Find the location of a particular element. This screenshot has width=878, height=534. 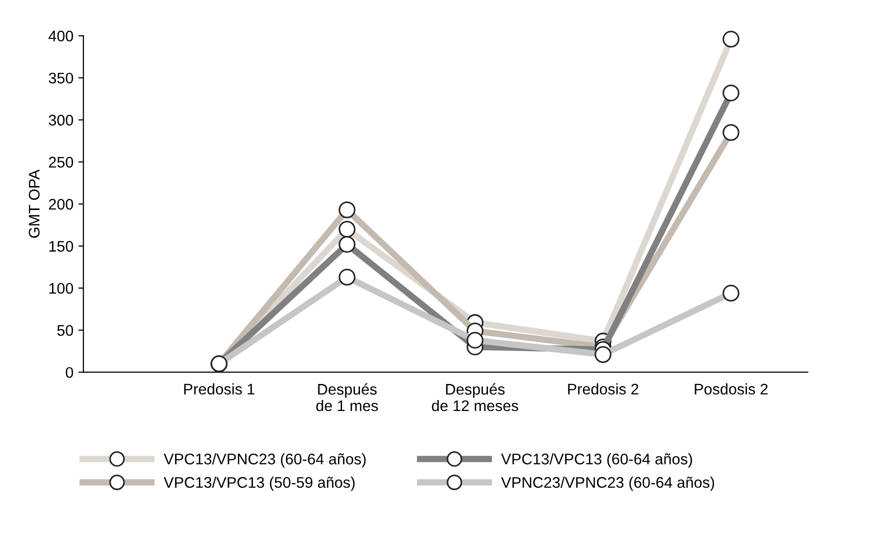

x-tick-label: Posdosis 2 is located at coordinates (731, 389).